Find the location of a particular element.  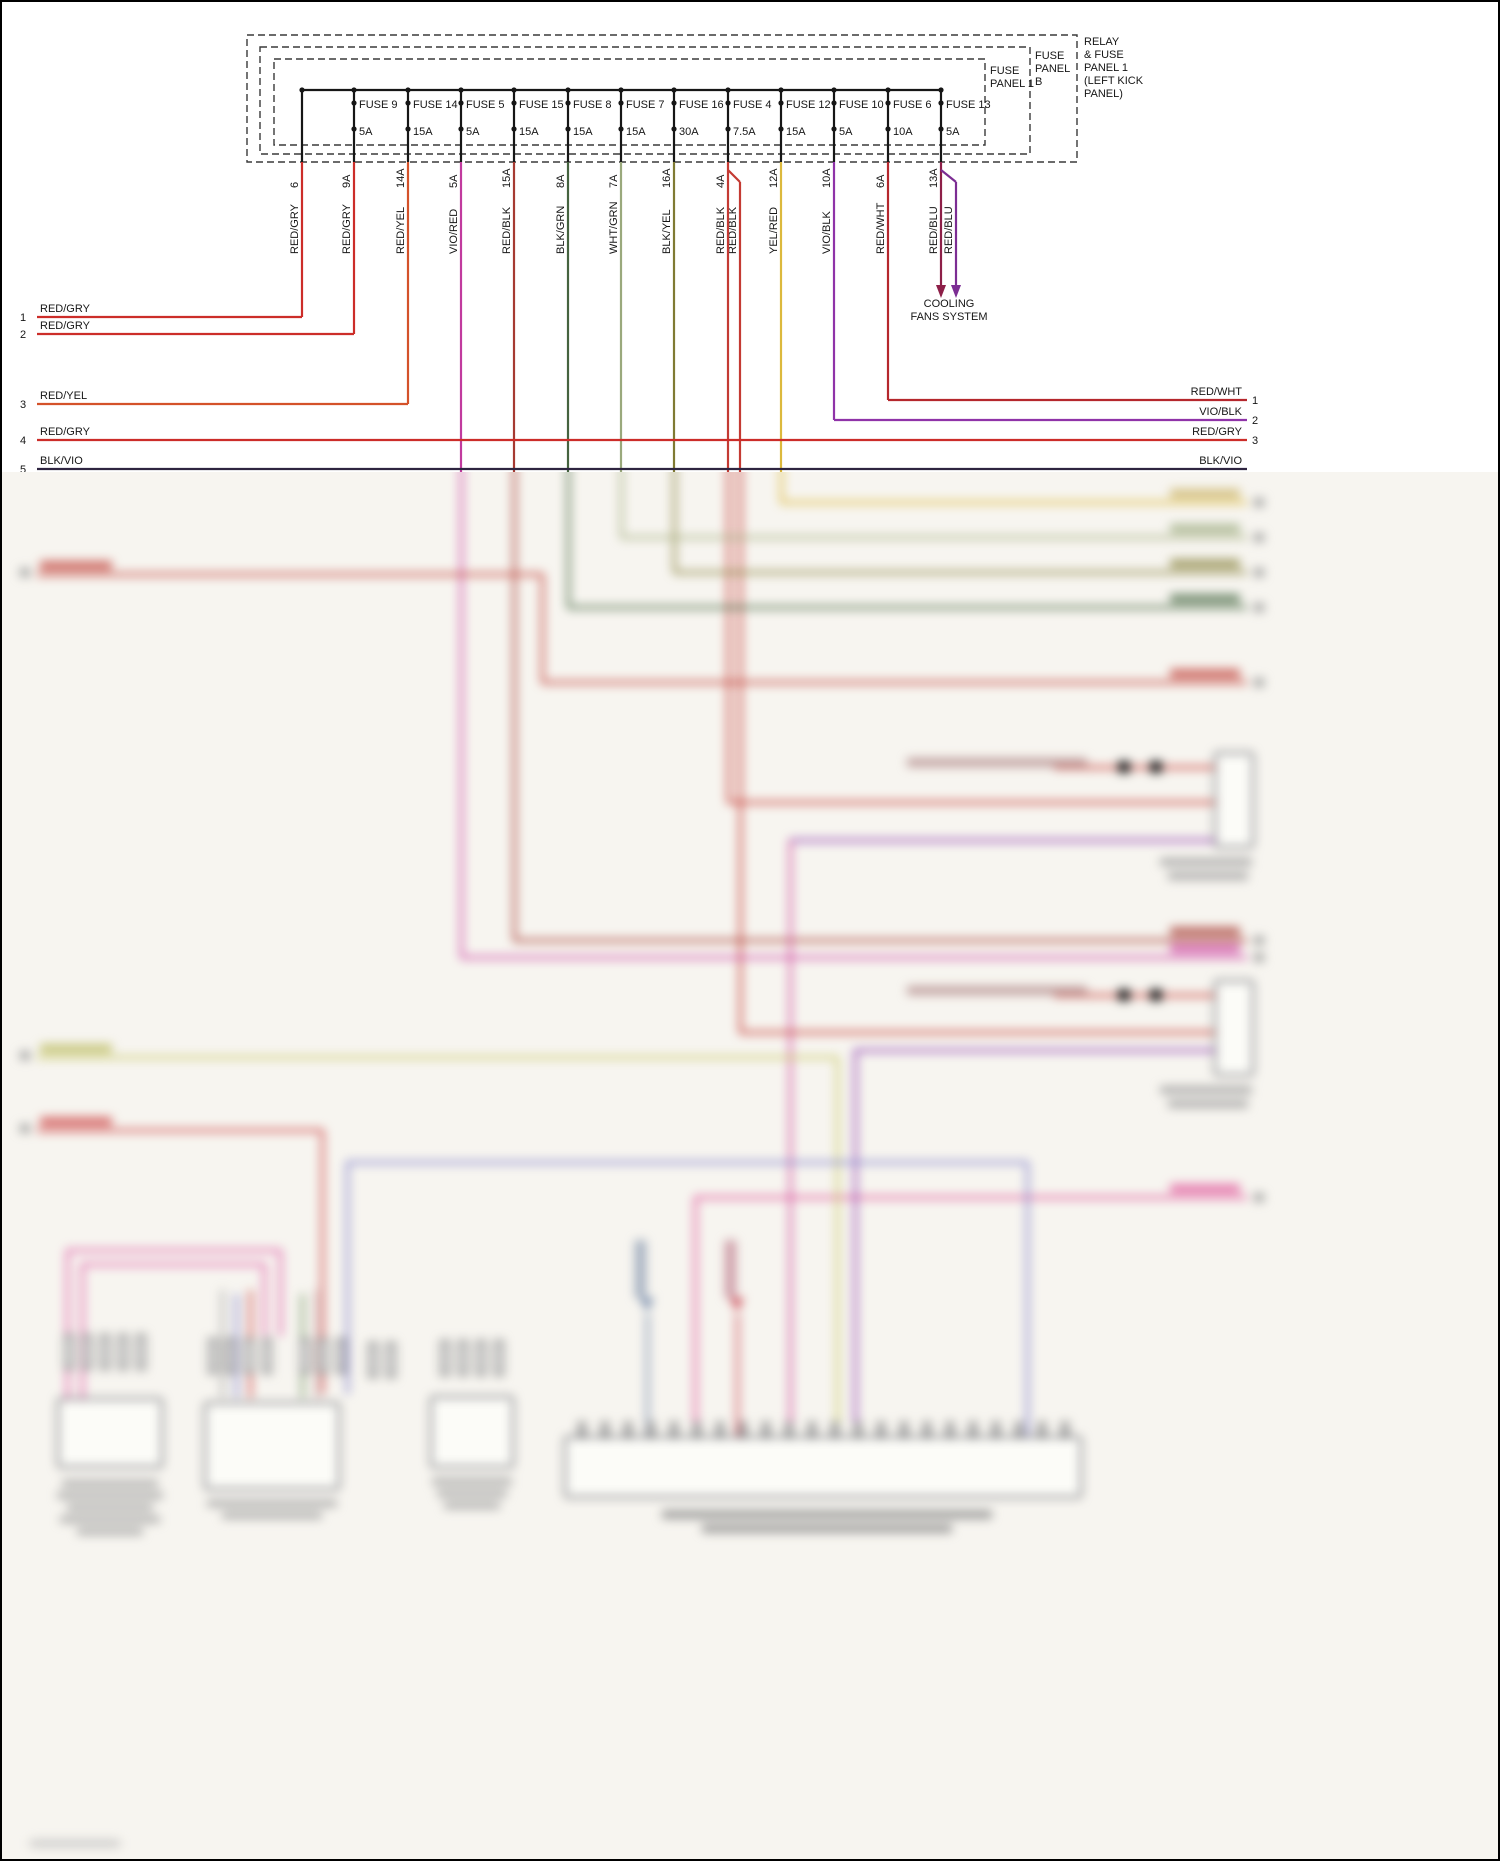

cooling-fans-label: COOLING is located at coordinates (949, 304).